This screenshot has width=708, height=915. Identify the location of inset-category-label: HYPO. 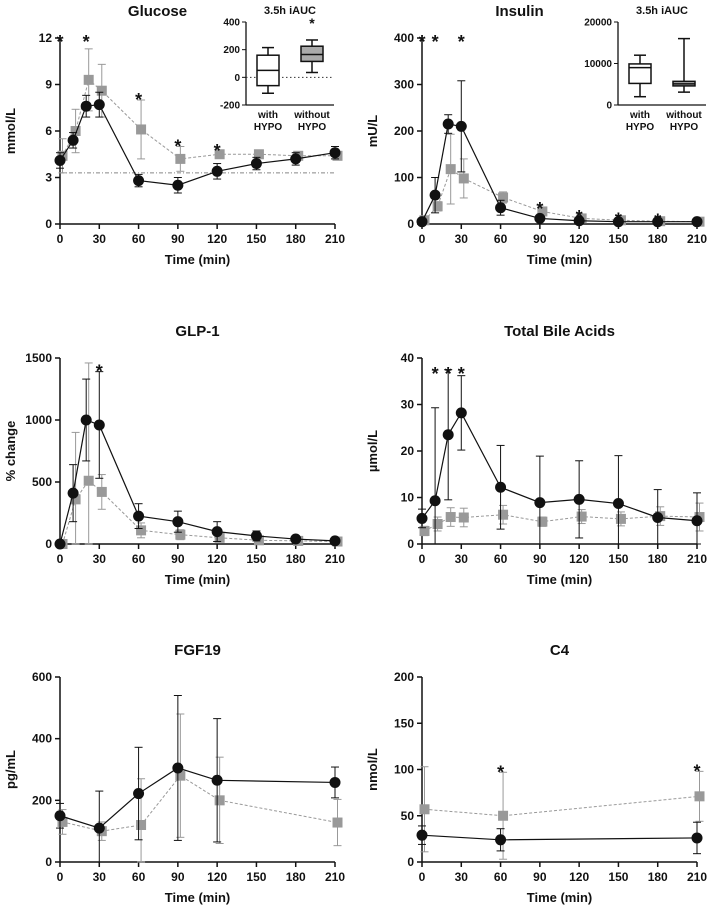
(640, 127).